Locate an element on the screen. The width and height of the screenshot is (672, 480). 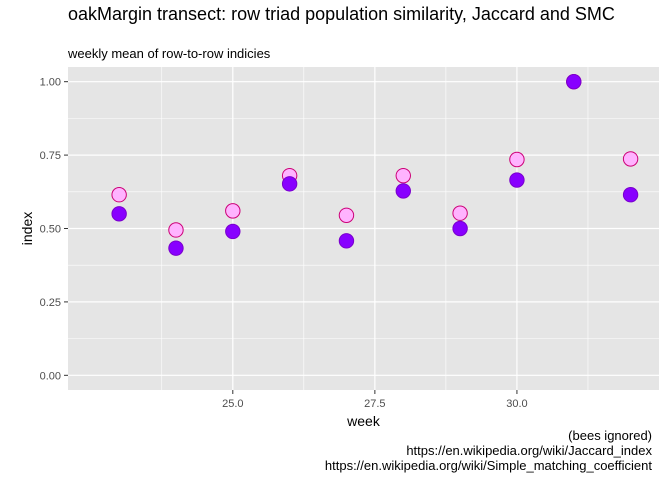
chart-subtitle: weekly mean of row-to-row indicies is located at coordinates (169, 53).